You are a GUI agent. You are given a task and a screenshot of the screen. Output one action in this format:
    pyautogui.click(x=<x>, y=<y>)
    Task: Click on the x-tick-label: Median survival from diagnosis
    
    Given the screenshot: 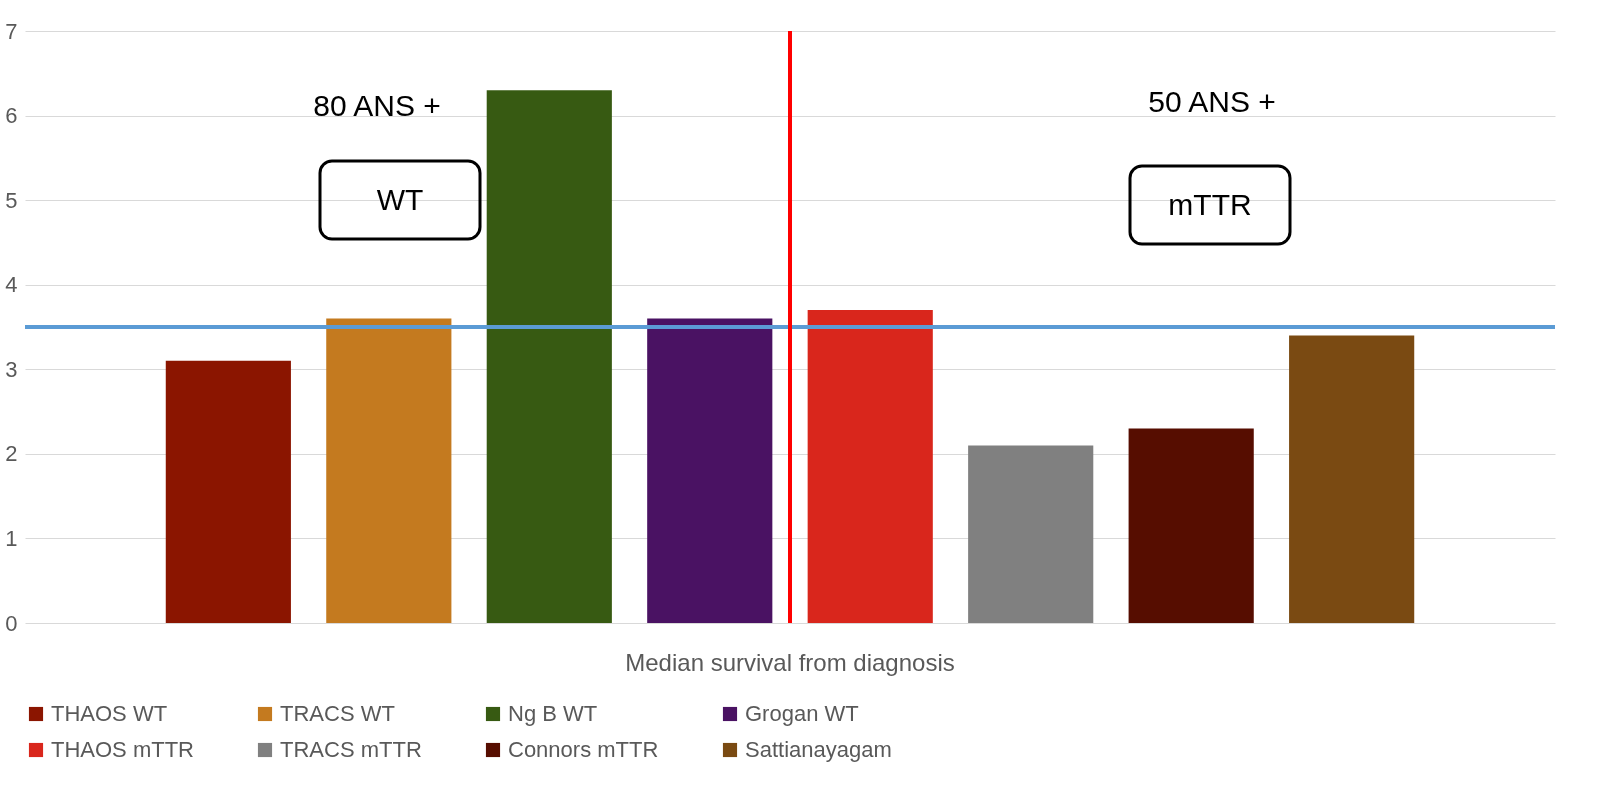 What is the action you would take?
    pyautogui.click(x=790, y=662)
    